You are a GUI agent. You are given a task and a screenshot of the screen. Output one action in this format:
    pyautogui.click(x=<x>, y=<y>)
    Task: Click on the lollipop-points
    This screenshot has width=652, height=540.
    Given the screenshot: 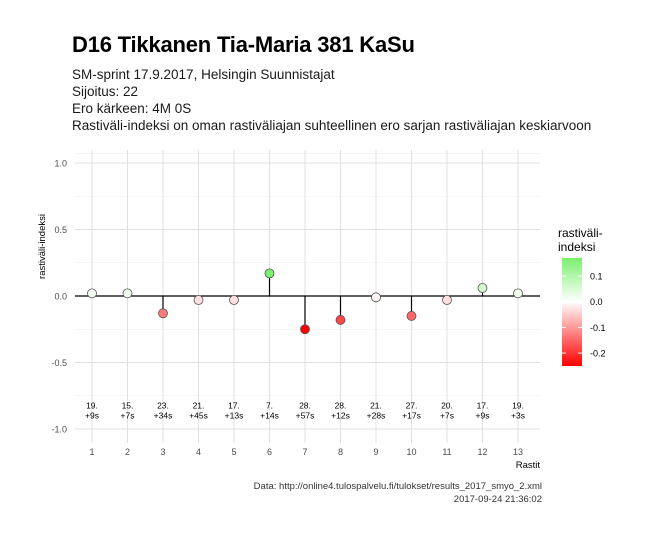 What is the action you would take?
    pyautogui.click(x=305, y=301)
    